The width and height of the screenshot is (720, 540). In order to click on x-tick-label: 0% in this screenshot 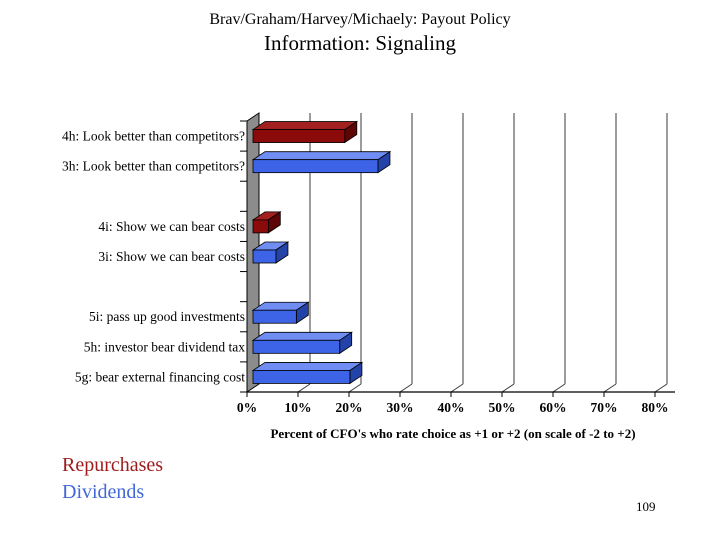, I will do `click(247, 407)`.